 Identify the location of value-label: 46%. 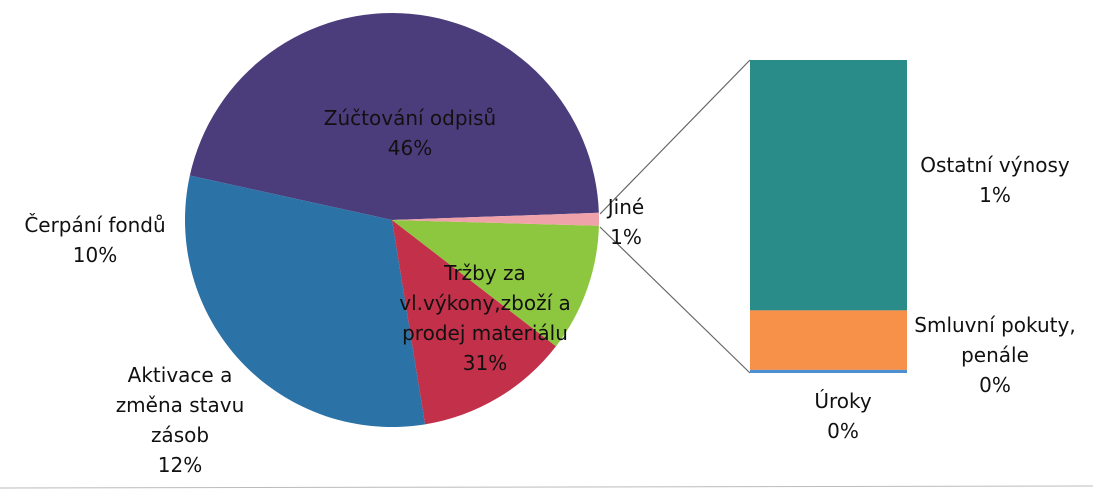
(410, 148).